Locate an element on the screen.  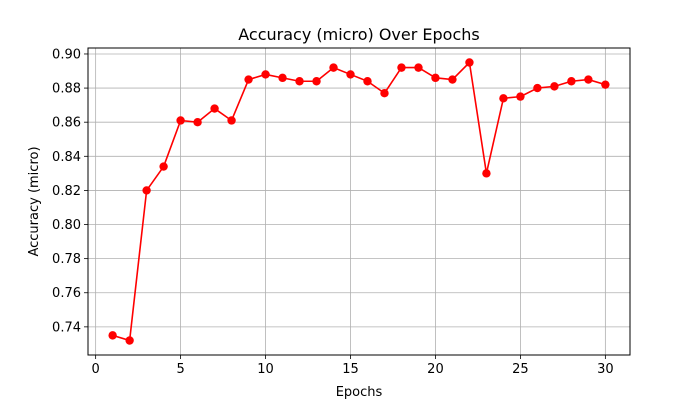
x-tick-label: 5 is located at coordinates (180, 369).